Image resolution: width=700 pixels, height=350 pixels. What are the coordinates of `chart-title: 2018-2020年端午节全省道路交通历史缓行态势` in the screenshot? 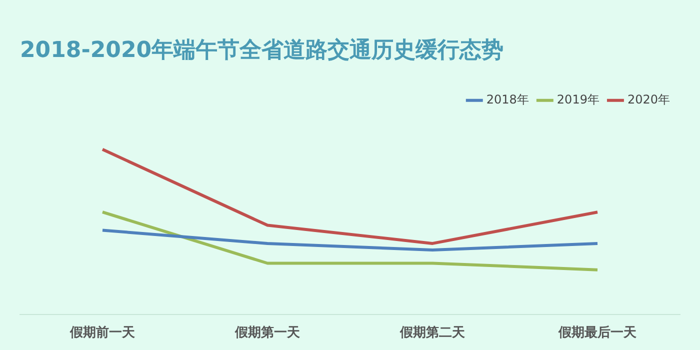 It's located at (262, 49).